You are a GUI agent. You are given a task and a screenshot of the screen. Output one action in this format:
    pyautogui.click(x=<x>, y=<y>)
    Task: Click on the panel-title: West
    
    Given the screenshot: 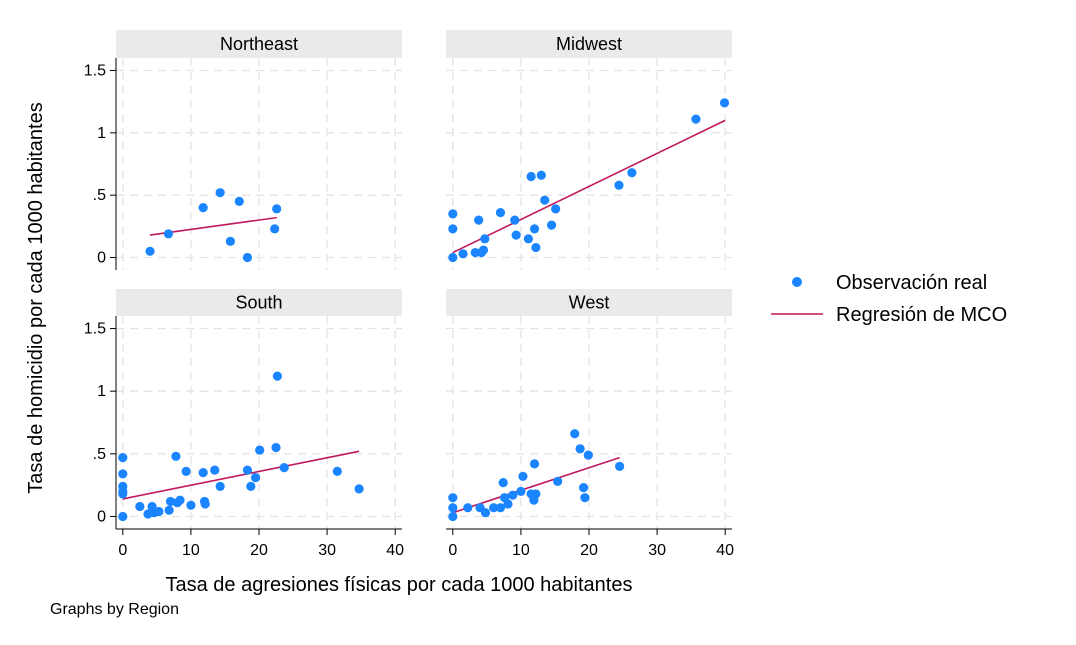 What is the action you would take?
    pyautogui.click(x=589, y=303)
    